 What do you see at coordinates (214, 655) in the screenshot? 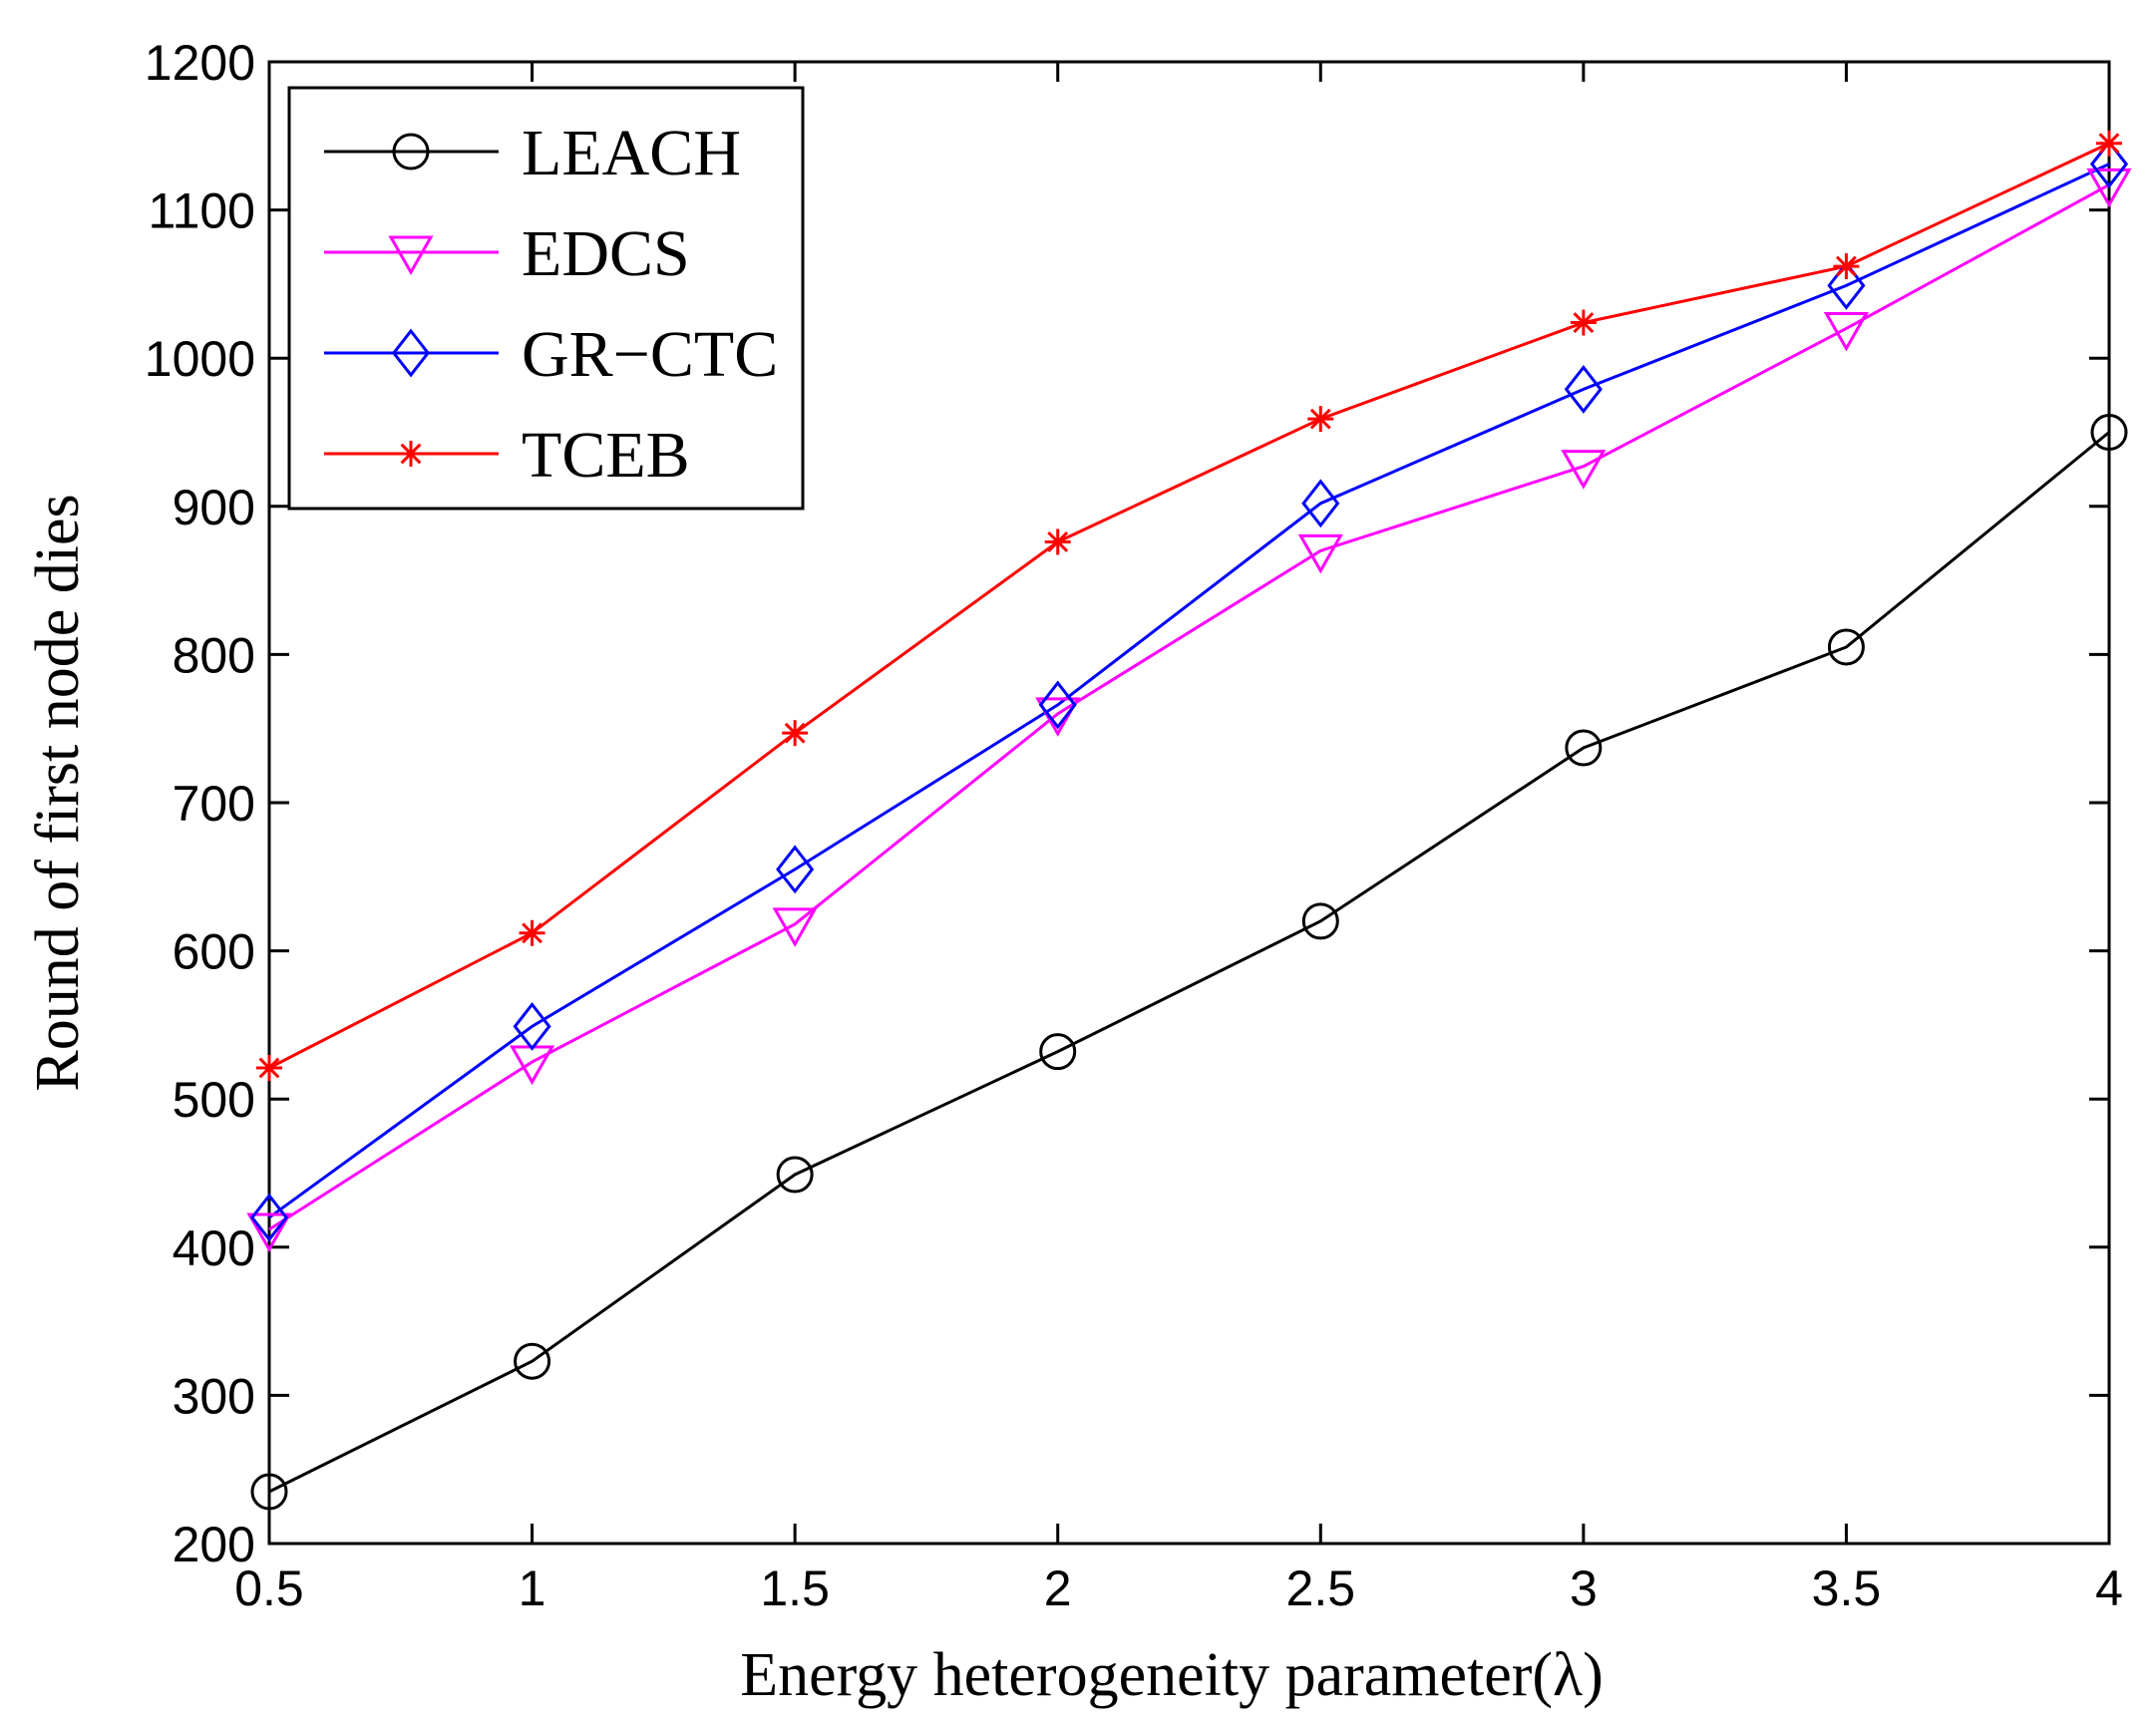
I see `y-tick-label: 800` at bounding box center [214, 655].